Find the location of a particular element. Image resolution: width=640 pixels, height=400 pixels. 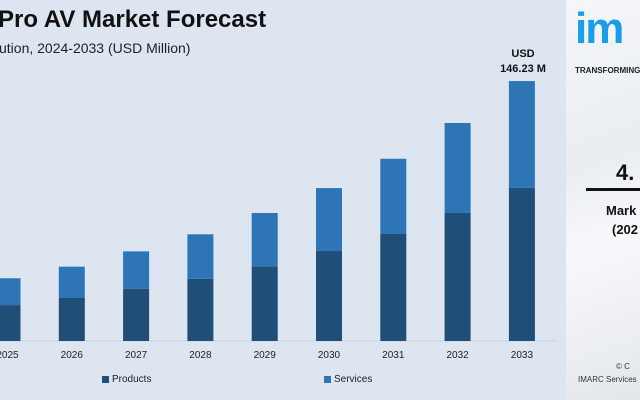

logo-tagline: TRANSFORMING is located at coordinates (607, 70).